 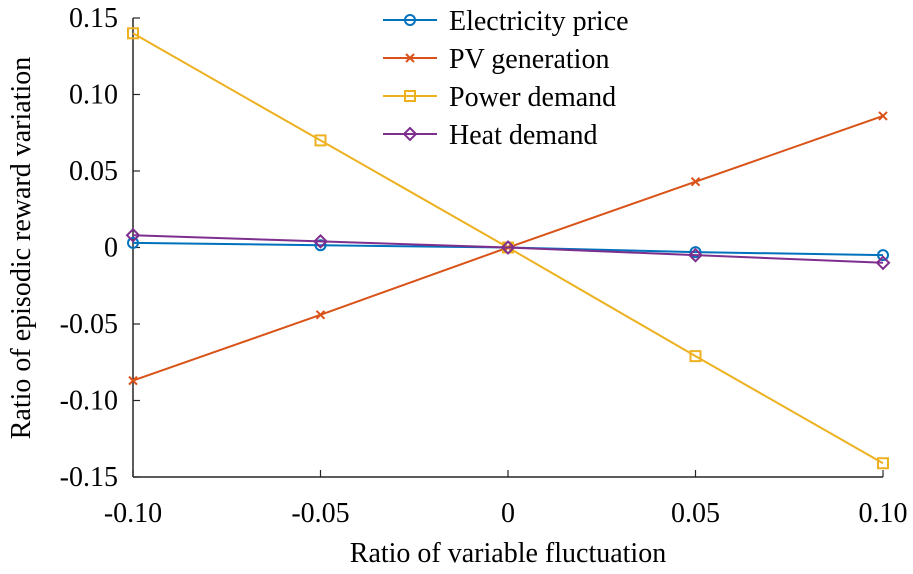 I want to click on y-tick-label: -0.10, so click(x=89, y=401).